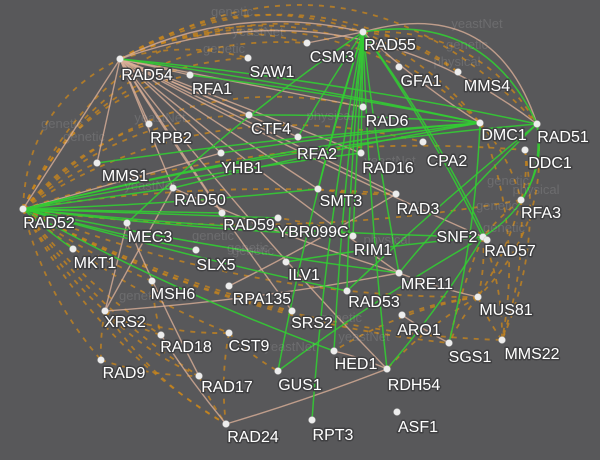 The width and height of the screenshot is (600, 460). Describe the element at coordinates (249, 226) in the screenshot. I see `node-label-RAD59: RAD59` at that location.